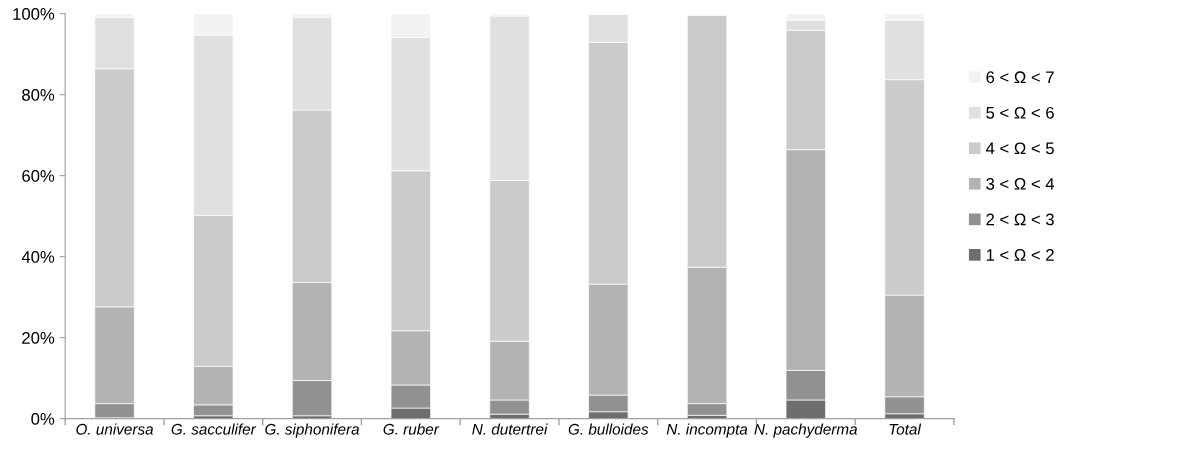 The width and height of the screenshot is (1185, 455). What do you see at coordinates (38, 257) in the screenshot?
I see `y-tick-label: 40%` at bounding box center [38, 257].